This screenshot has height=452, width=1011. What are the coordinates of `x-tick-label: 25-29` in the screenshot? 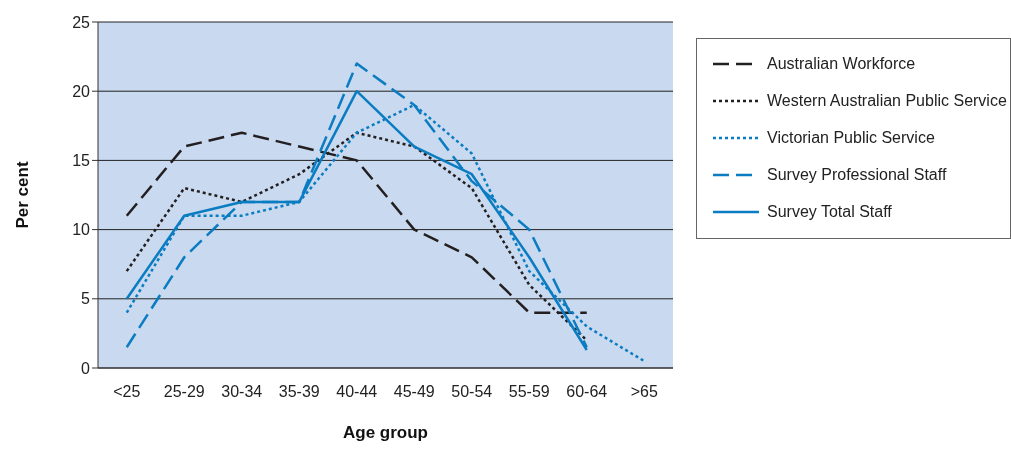 It's located at (184, 392).